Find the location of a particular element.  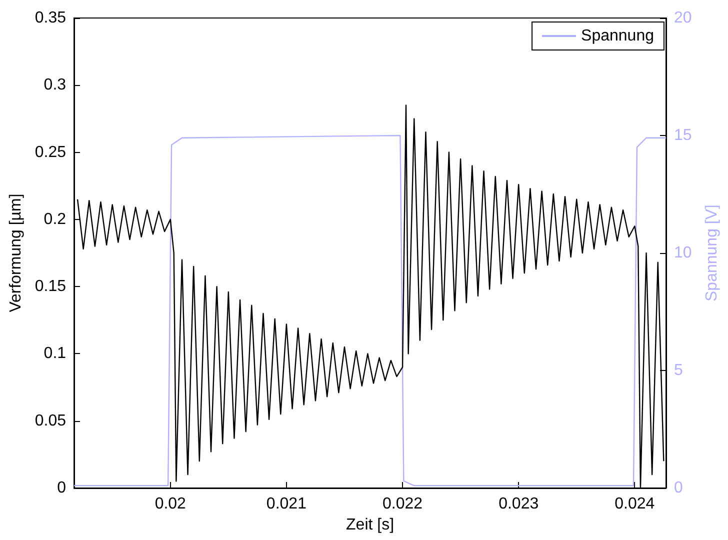

y2-tick-label: 5 is located at coordinates (678, 370).